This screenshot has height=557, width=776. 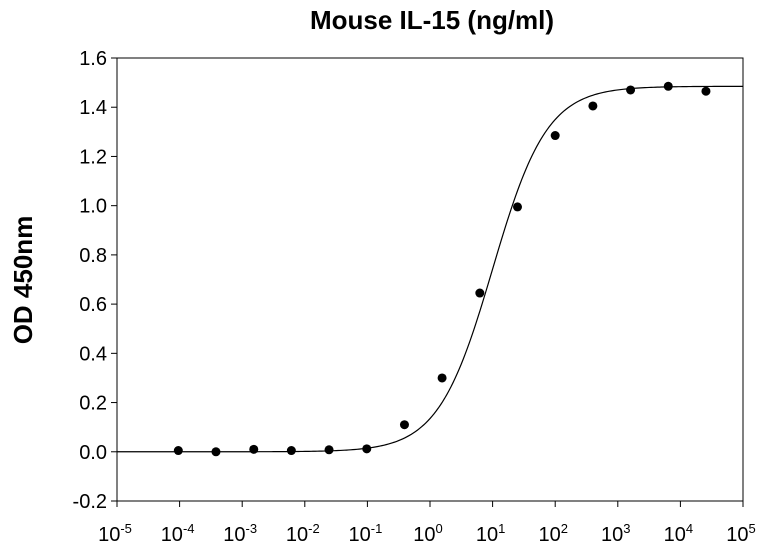 What do you see at coordinates (93, 453) in the screenshot?
I see `y-tick-label: 0.0` at bounding box center [93, 453].